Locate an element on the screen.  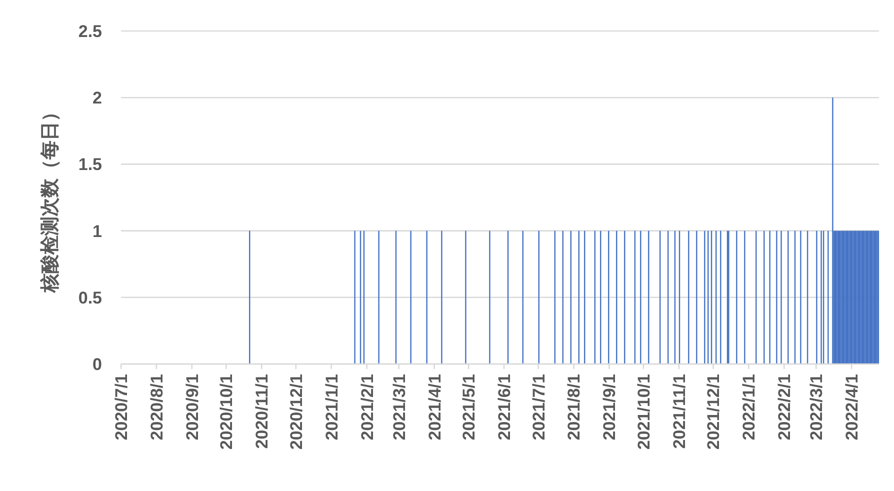
x-tick-label: 2021/8/1 is located at coordinates (574, 407).